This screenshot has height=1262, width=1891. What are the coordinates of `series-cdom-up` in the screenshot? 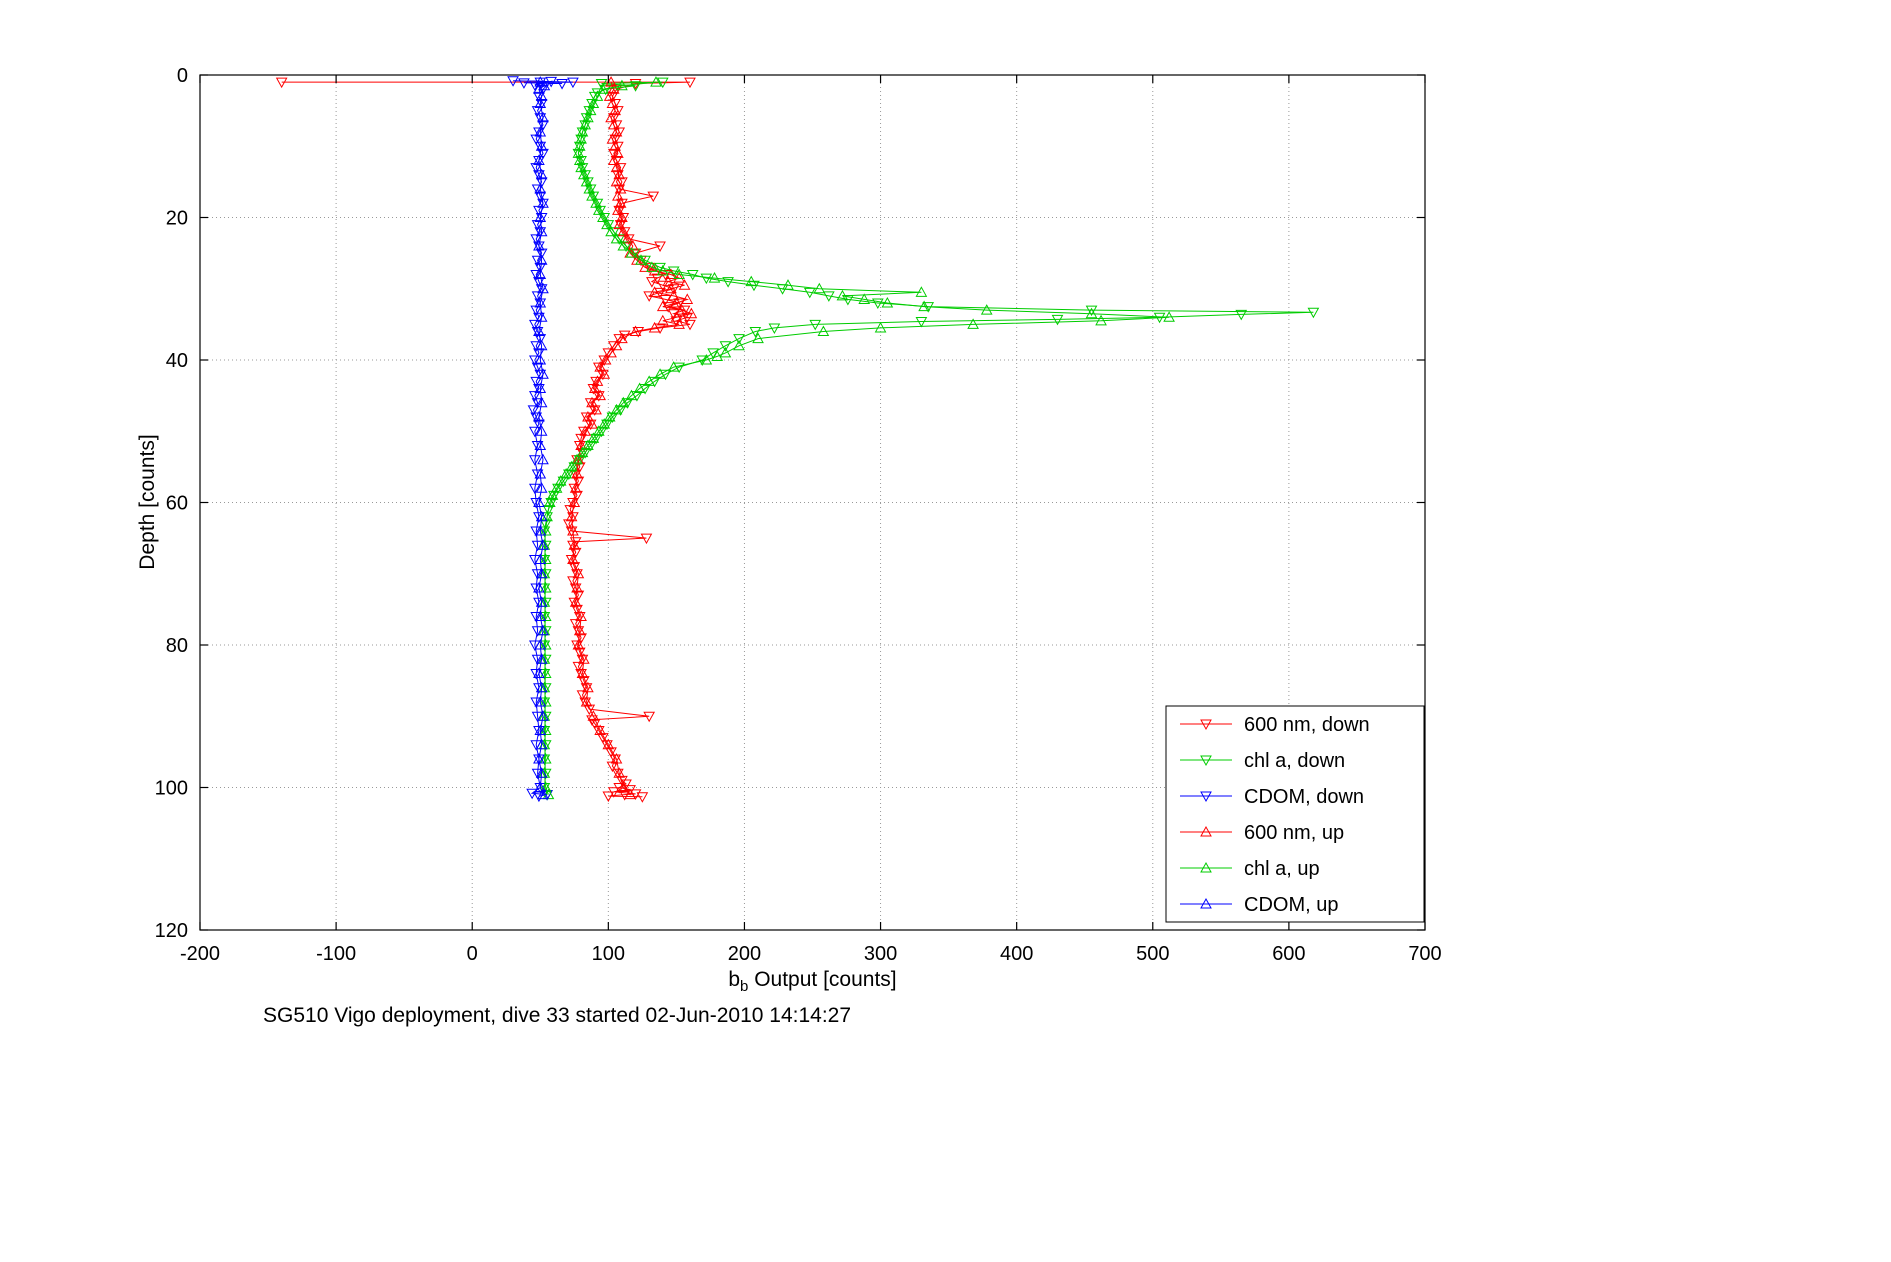 It's located at (542, 438).